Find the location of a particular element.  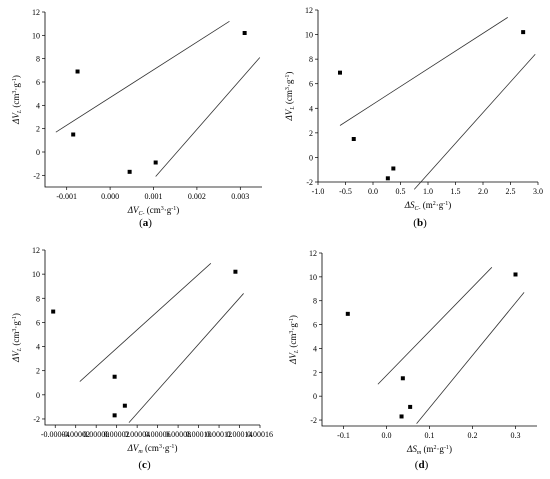

chart-c-xtick-label: 0.00004 is located at coordinates (137, 434).